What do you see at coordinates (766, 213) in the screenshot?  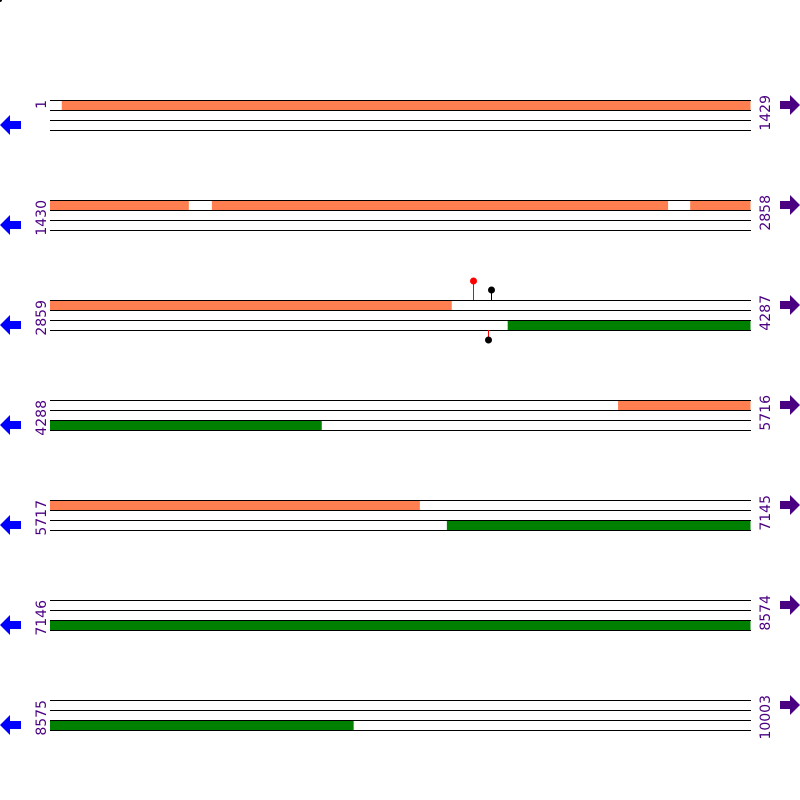 I see `row-end-label: 2858` at bounding box center [766, 213].